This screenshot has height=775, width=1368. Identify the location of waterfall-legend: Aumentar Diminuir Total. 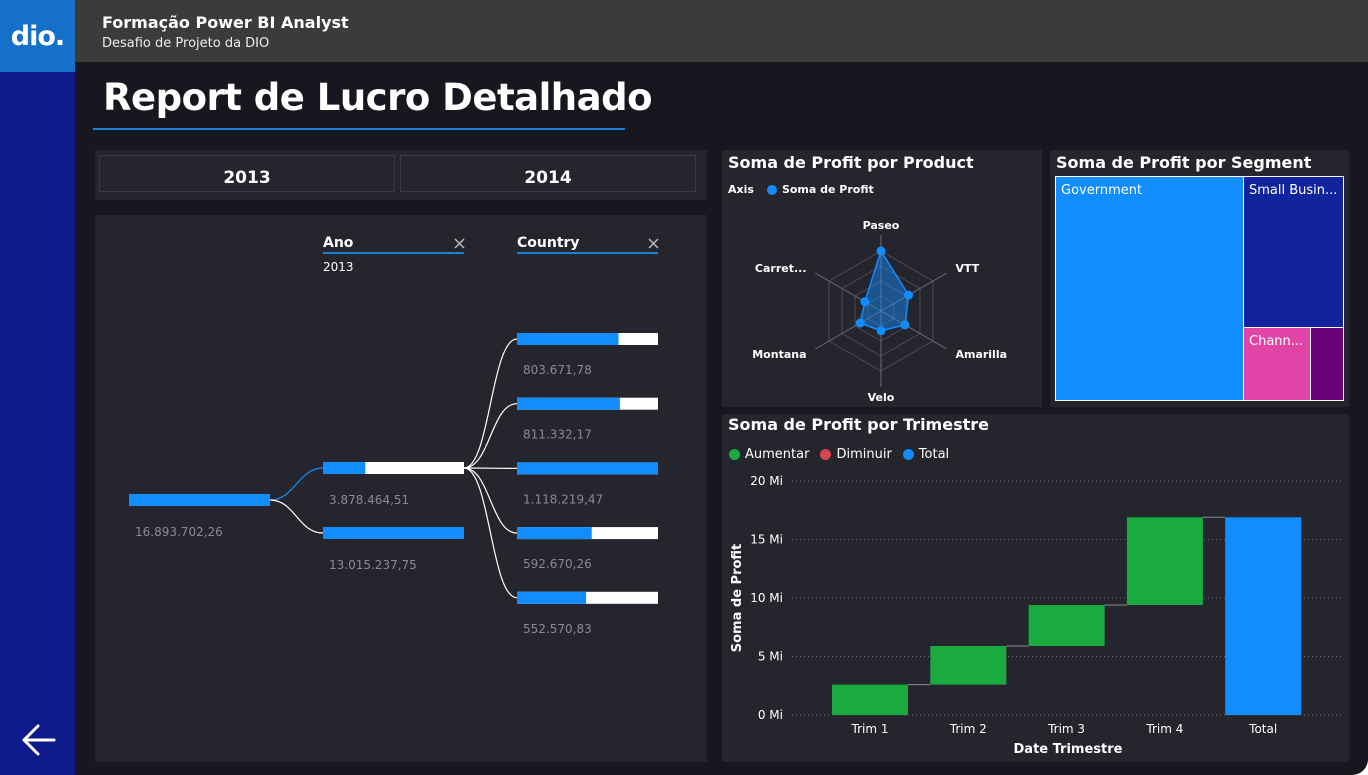
(839, 454).